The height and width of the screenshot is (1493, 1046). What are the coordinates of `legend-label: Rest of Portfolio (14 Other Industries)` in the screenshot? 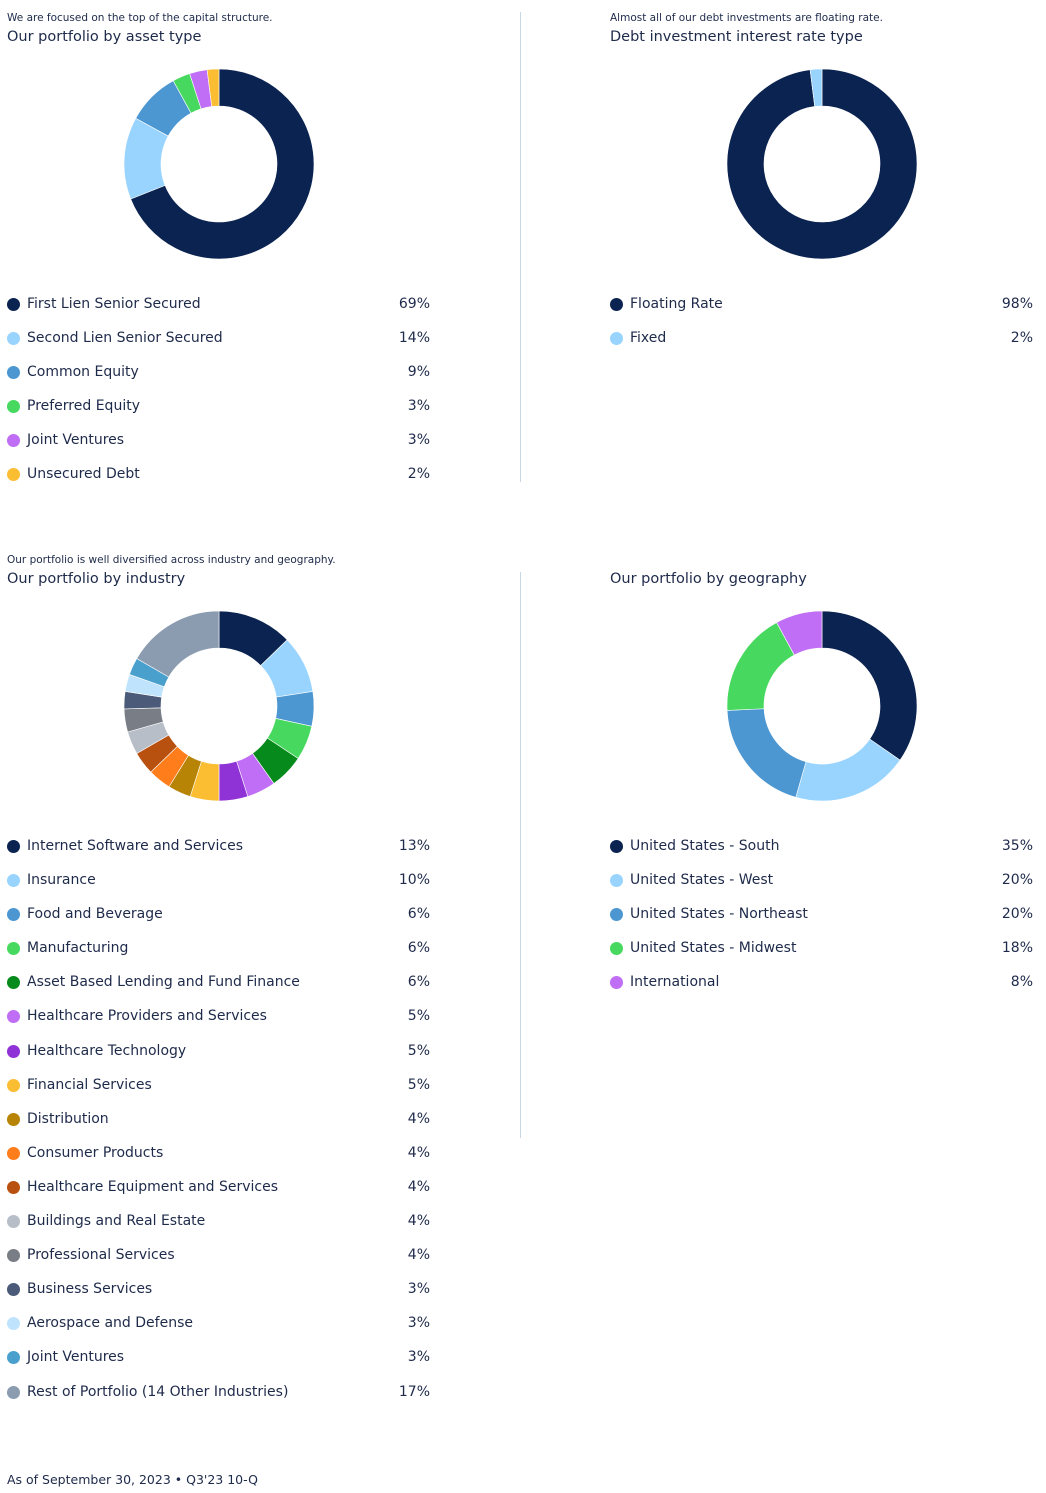 It's located at (158, 1391).